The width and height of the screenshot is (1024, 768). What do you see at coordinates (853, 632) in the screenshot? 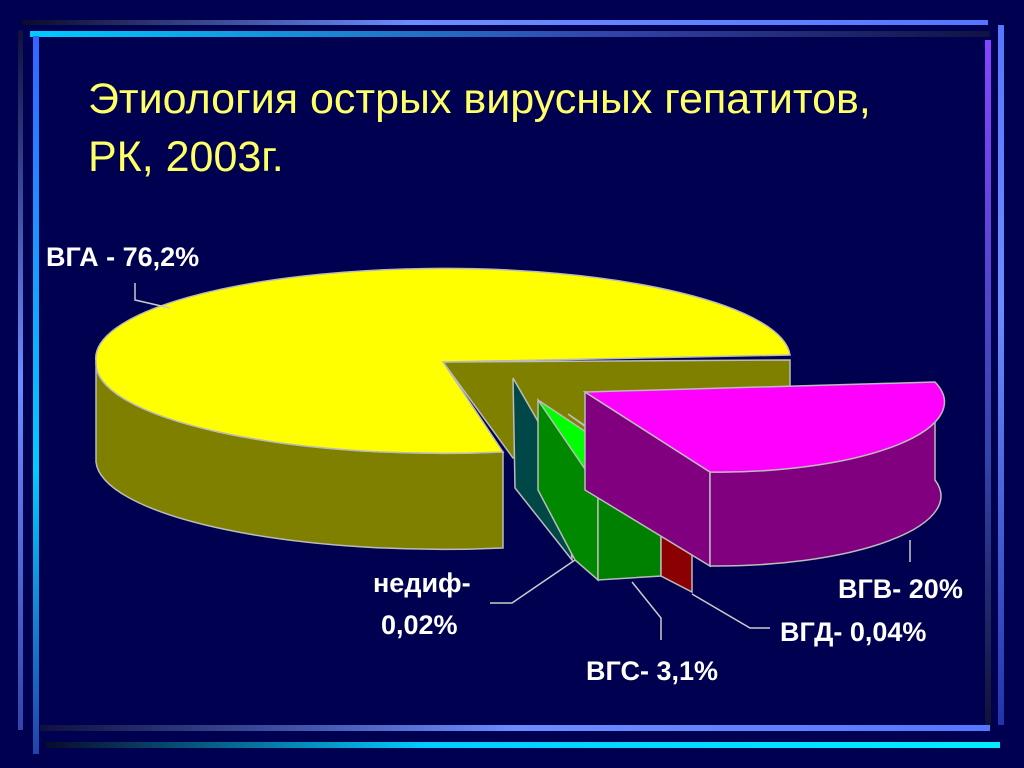
I see `label-vgd: ВГД- 0,04%` at bounding box center [853, 632].